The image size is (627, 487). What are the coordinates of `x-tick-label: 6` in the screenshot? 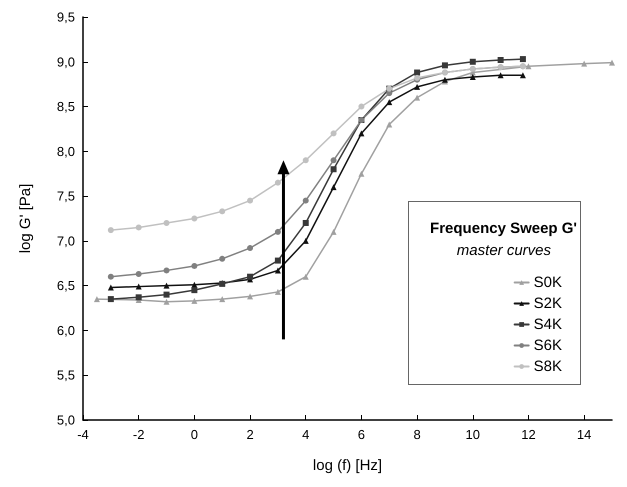 It's located at (362, 434).